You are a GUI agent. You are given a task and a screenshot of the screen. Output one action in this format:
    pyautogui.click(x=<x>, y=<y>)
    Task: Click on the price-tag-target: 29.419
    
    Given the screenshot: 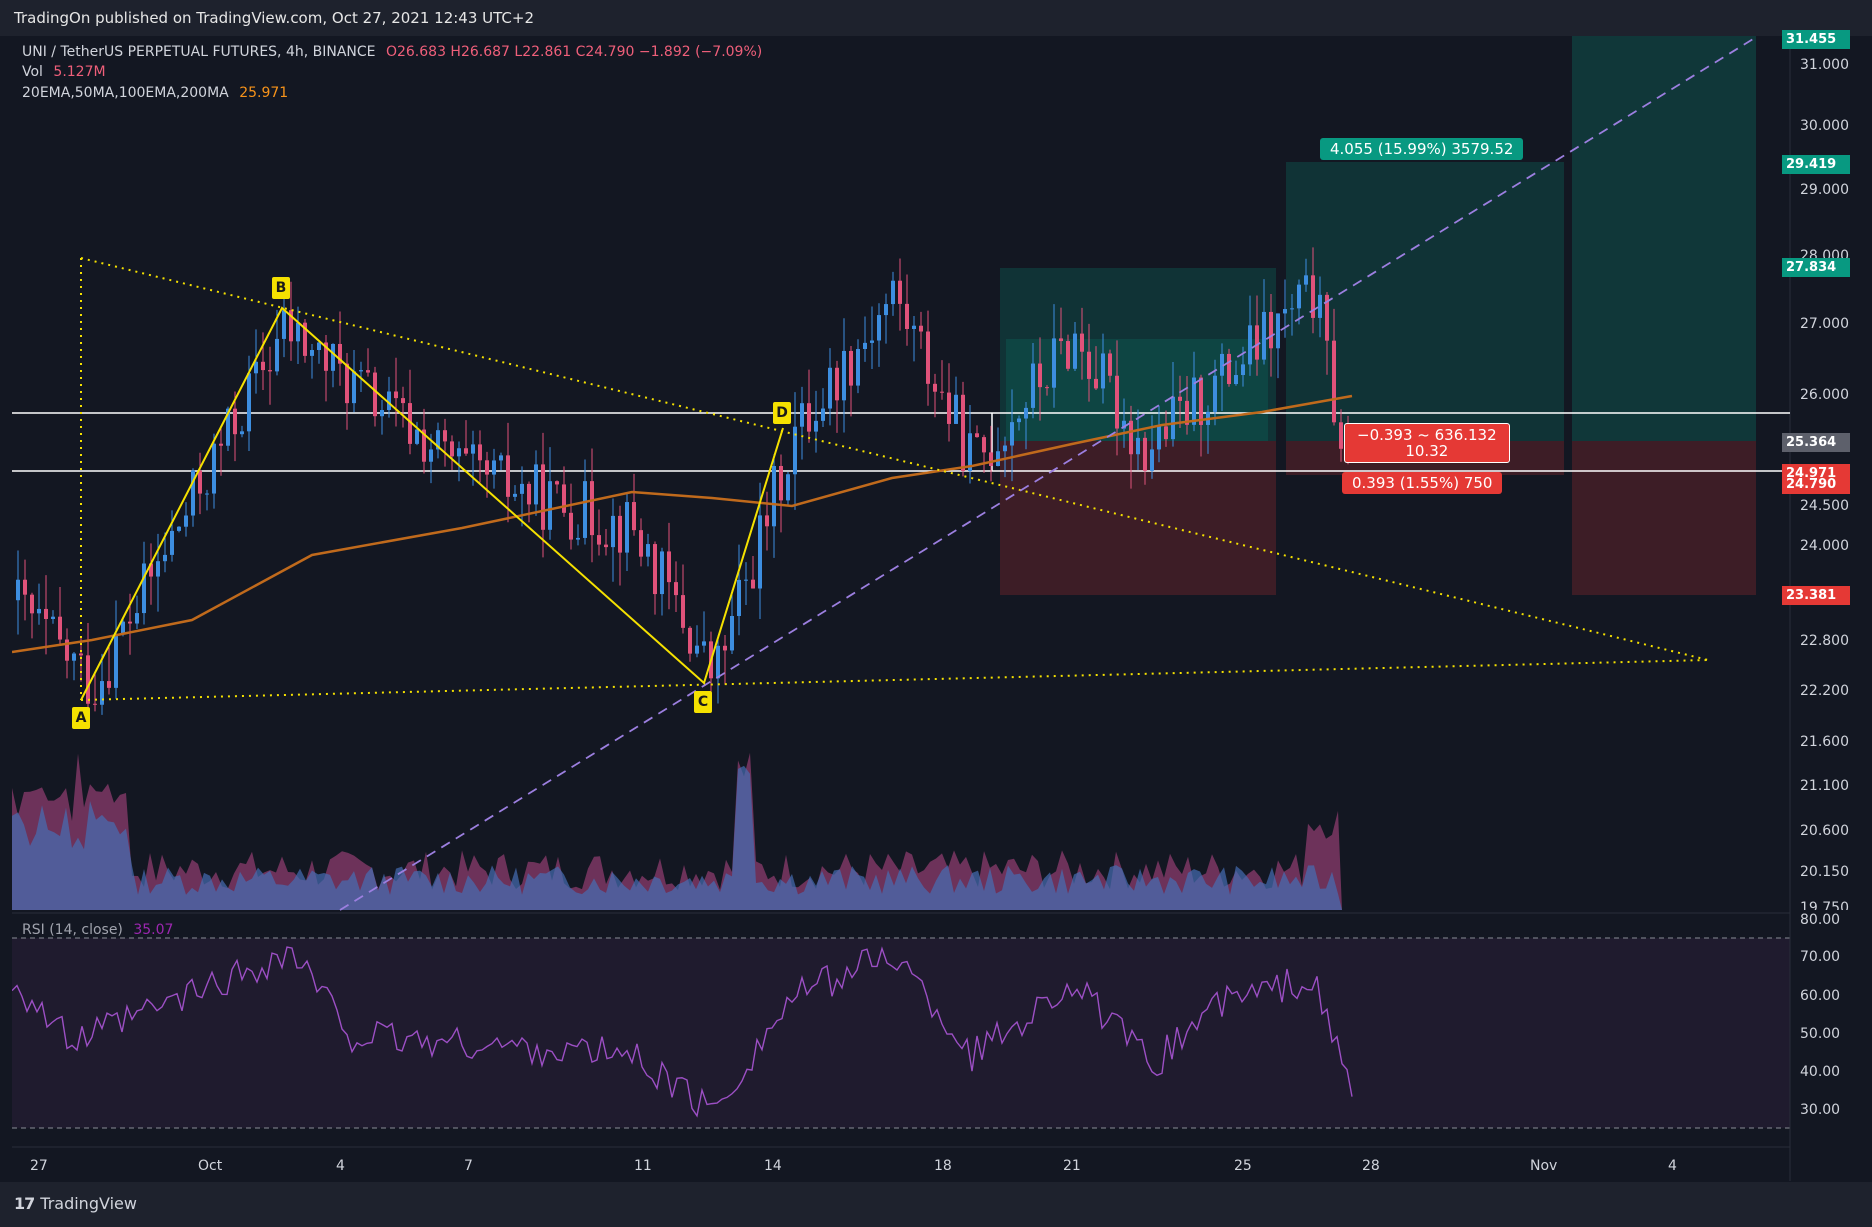 What is the action you would take?
    pyautogui.click(x=1816, y=164)
    